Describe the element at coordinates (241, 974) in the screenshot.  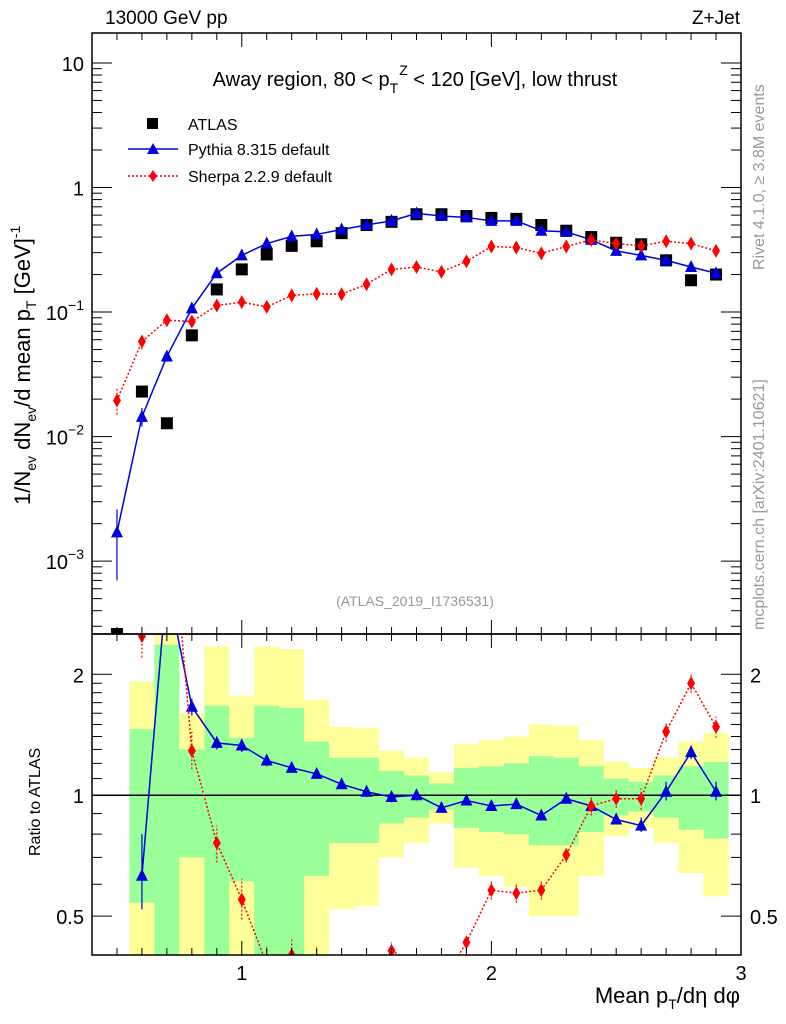
I see `x-tick-label: 1` at that location.